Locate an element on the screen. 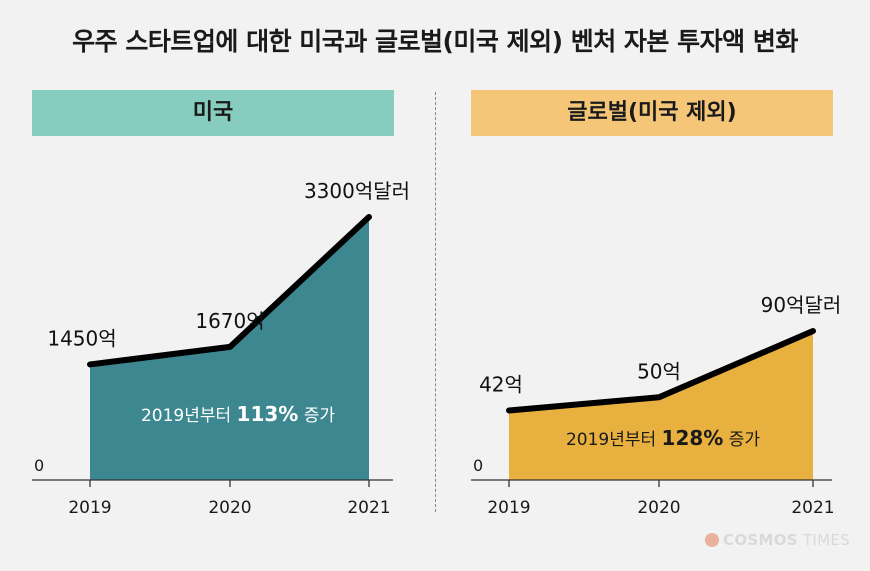 The width and height of the screenshot is (870, 571). data-label: 1670억 is located at coordinates (229, 321).